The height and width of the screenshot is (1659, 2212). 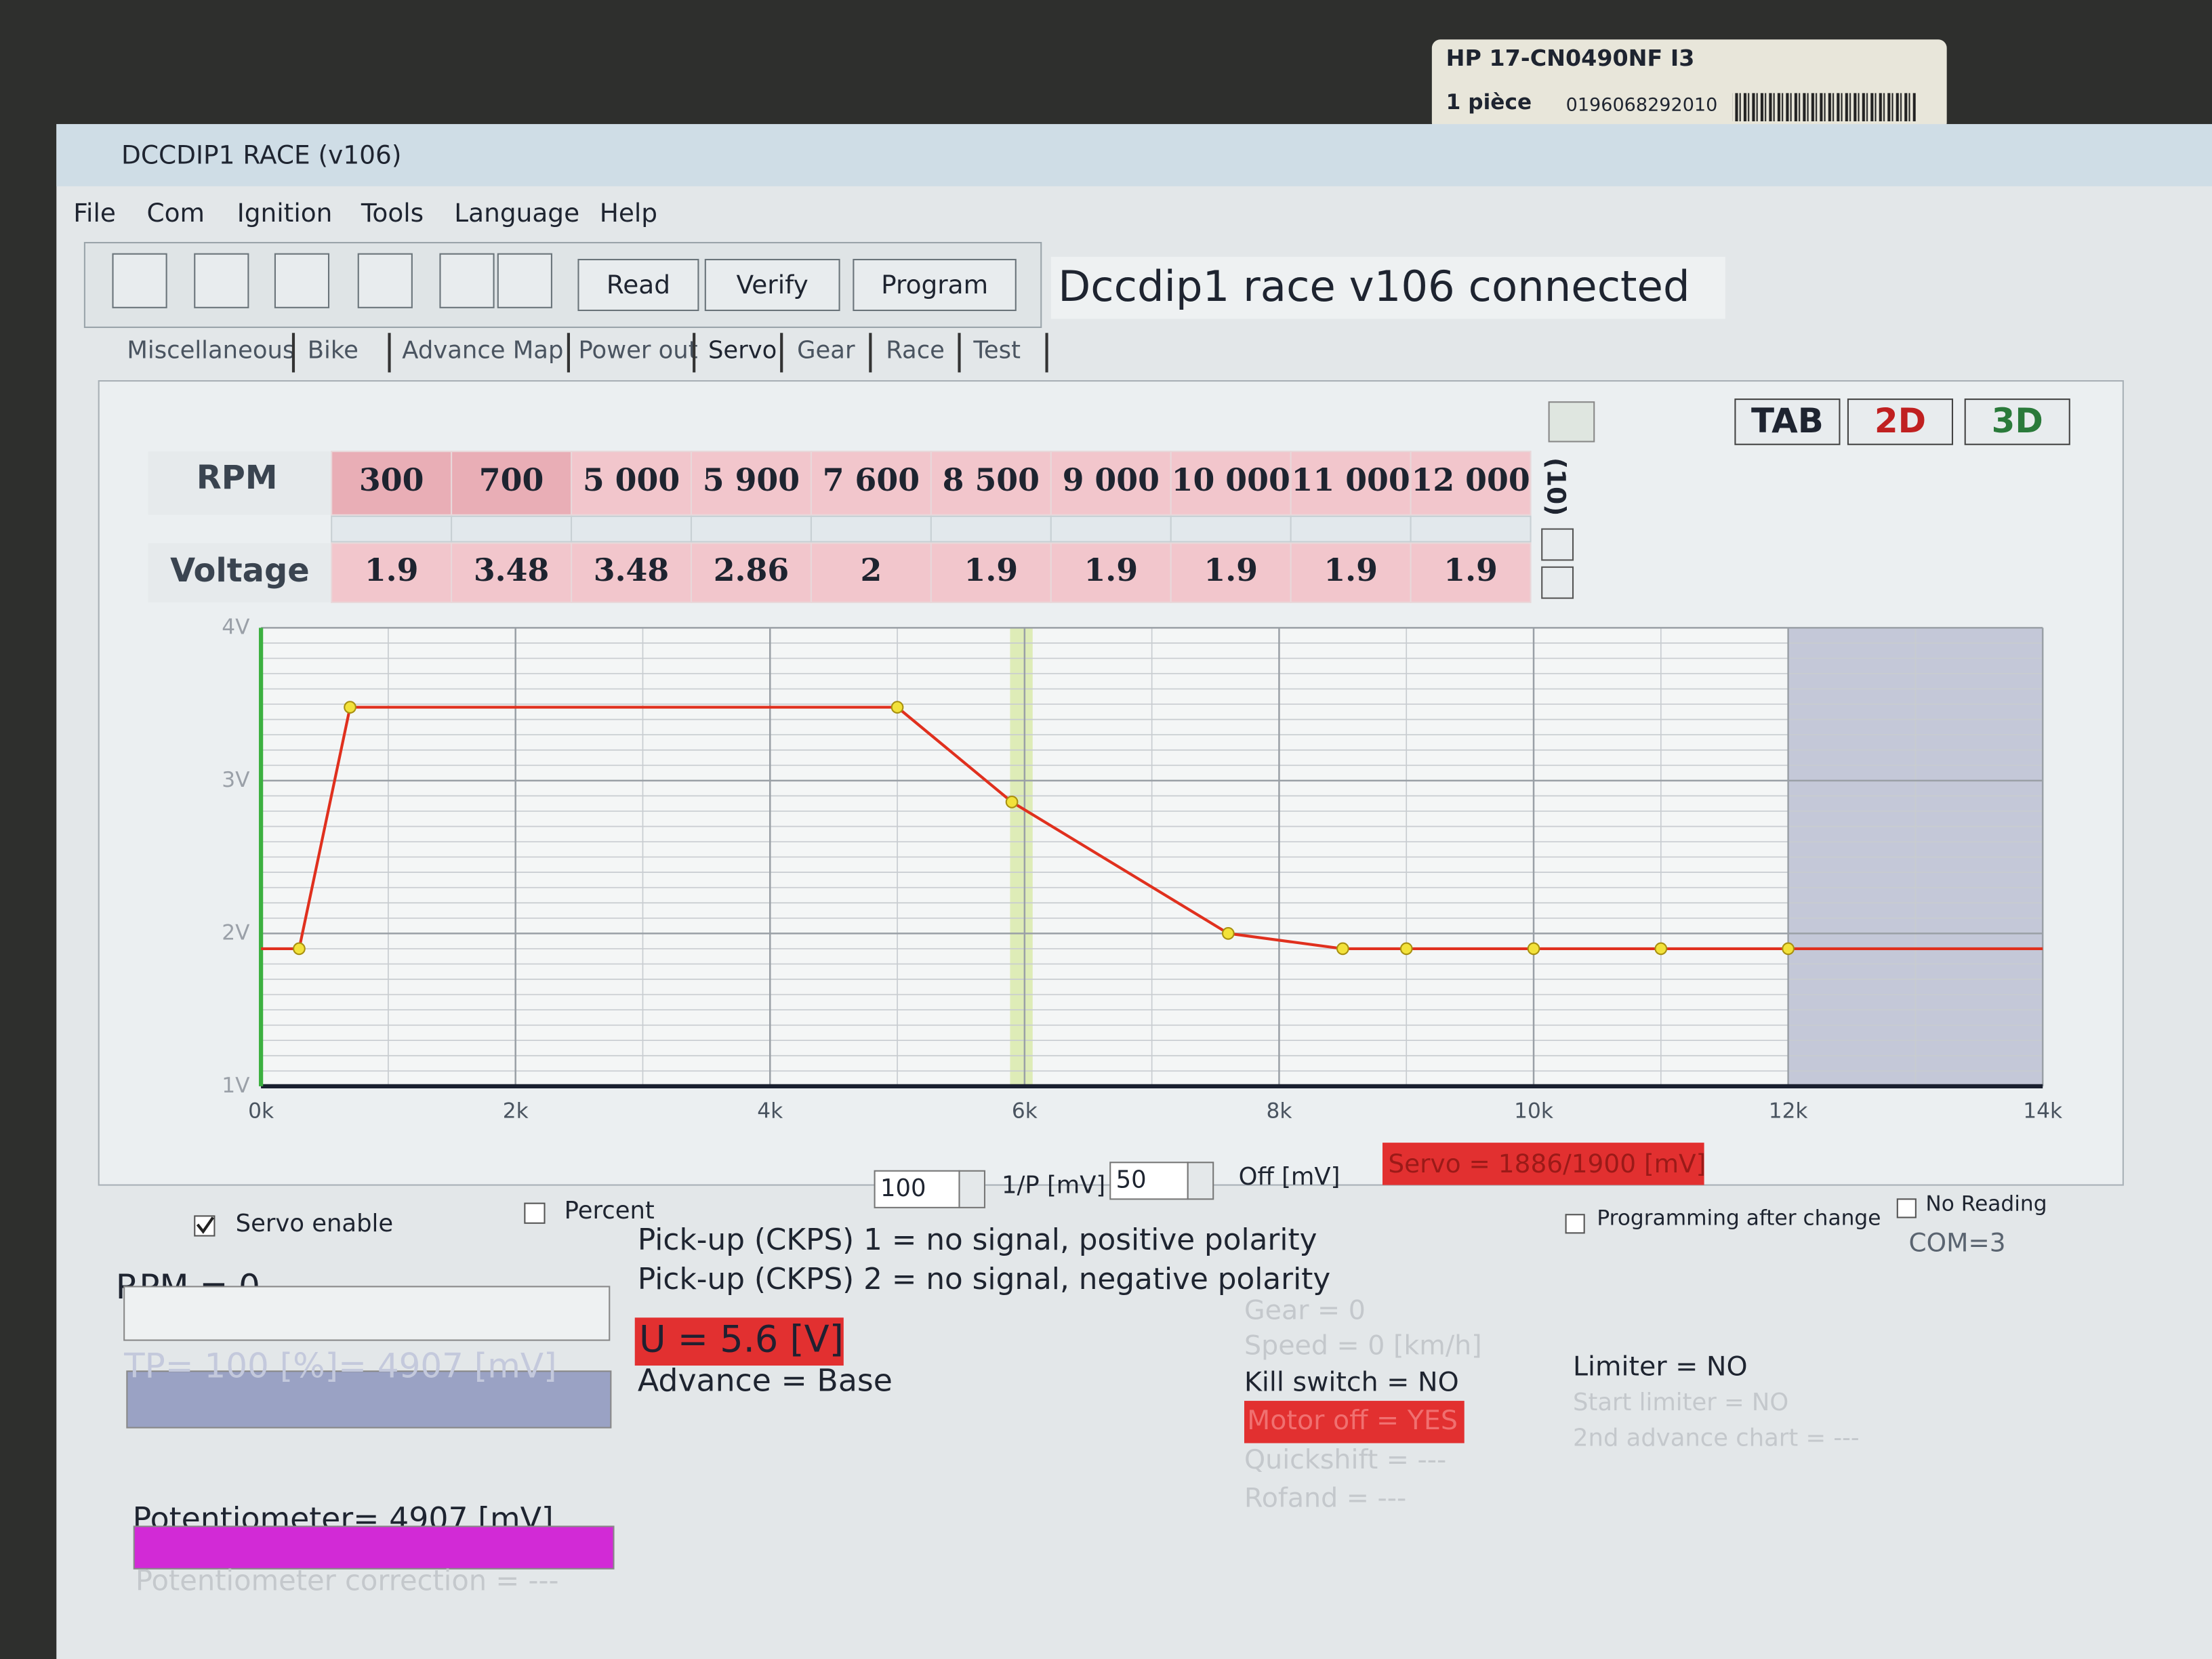 I want to click on advance-readout: Advance = Base, so click(x=765, y=1380).